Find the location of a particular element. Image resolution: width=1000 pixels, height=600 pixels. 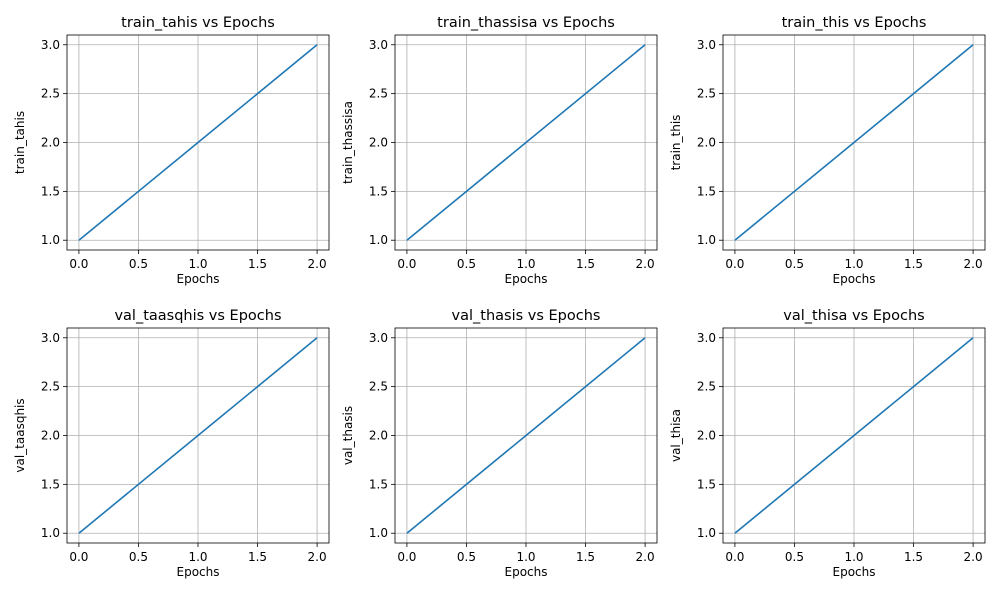

y-axis-label: val_taasqhis is located at coordinates (20, 435).